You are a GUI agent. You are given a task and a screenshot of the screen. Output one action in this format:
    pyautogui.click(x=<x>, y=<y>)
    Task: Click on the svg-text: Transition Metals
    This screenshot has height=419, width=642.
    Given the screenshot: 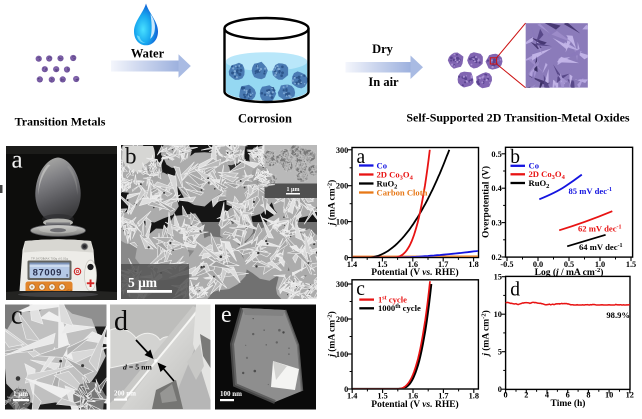 What is the action you would take?
    pyautogui.click(x=60, y=122)
    